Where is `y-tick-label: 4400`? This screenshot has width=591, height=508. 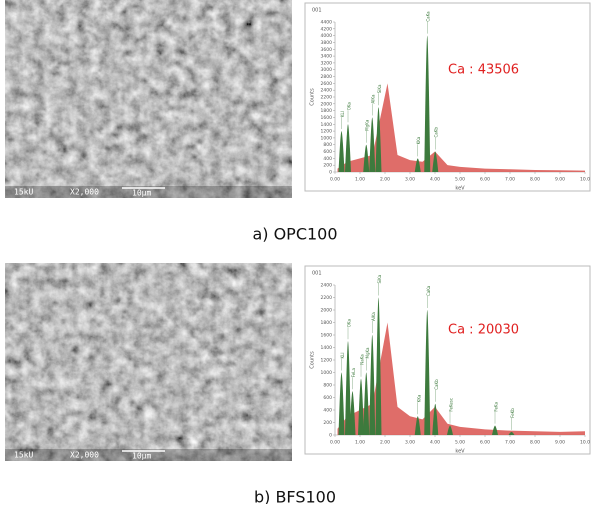
y-tick-label: 4400 is located at coordinates (327, 23).